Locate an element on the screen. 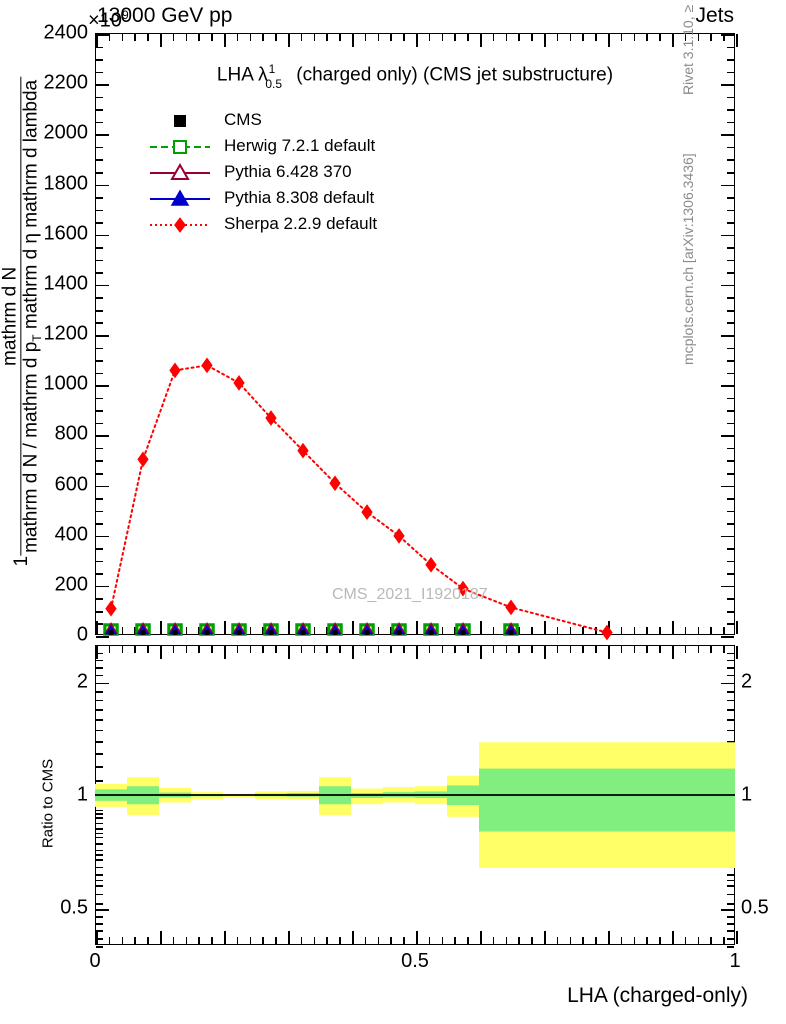 This screenshot has height=1024, width=786. legend-marker-herwig-icon is located at coordinates (180, 147).